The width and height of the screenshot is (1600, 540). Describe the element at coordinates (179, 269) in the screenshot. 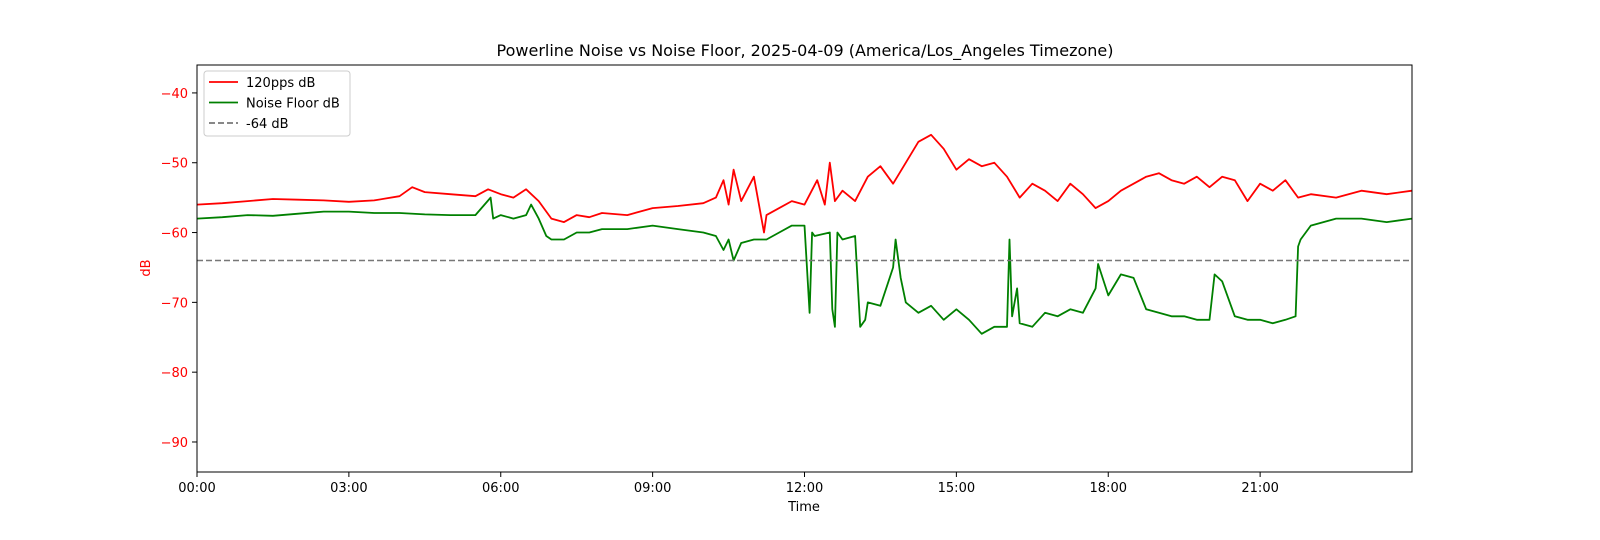

I see `y-axis: −40 −50 −60 −70 −80 −90` at that location.